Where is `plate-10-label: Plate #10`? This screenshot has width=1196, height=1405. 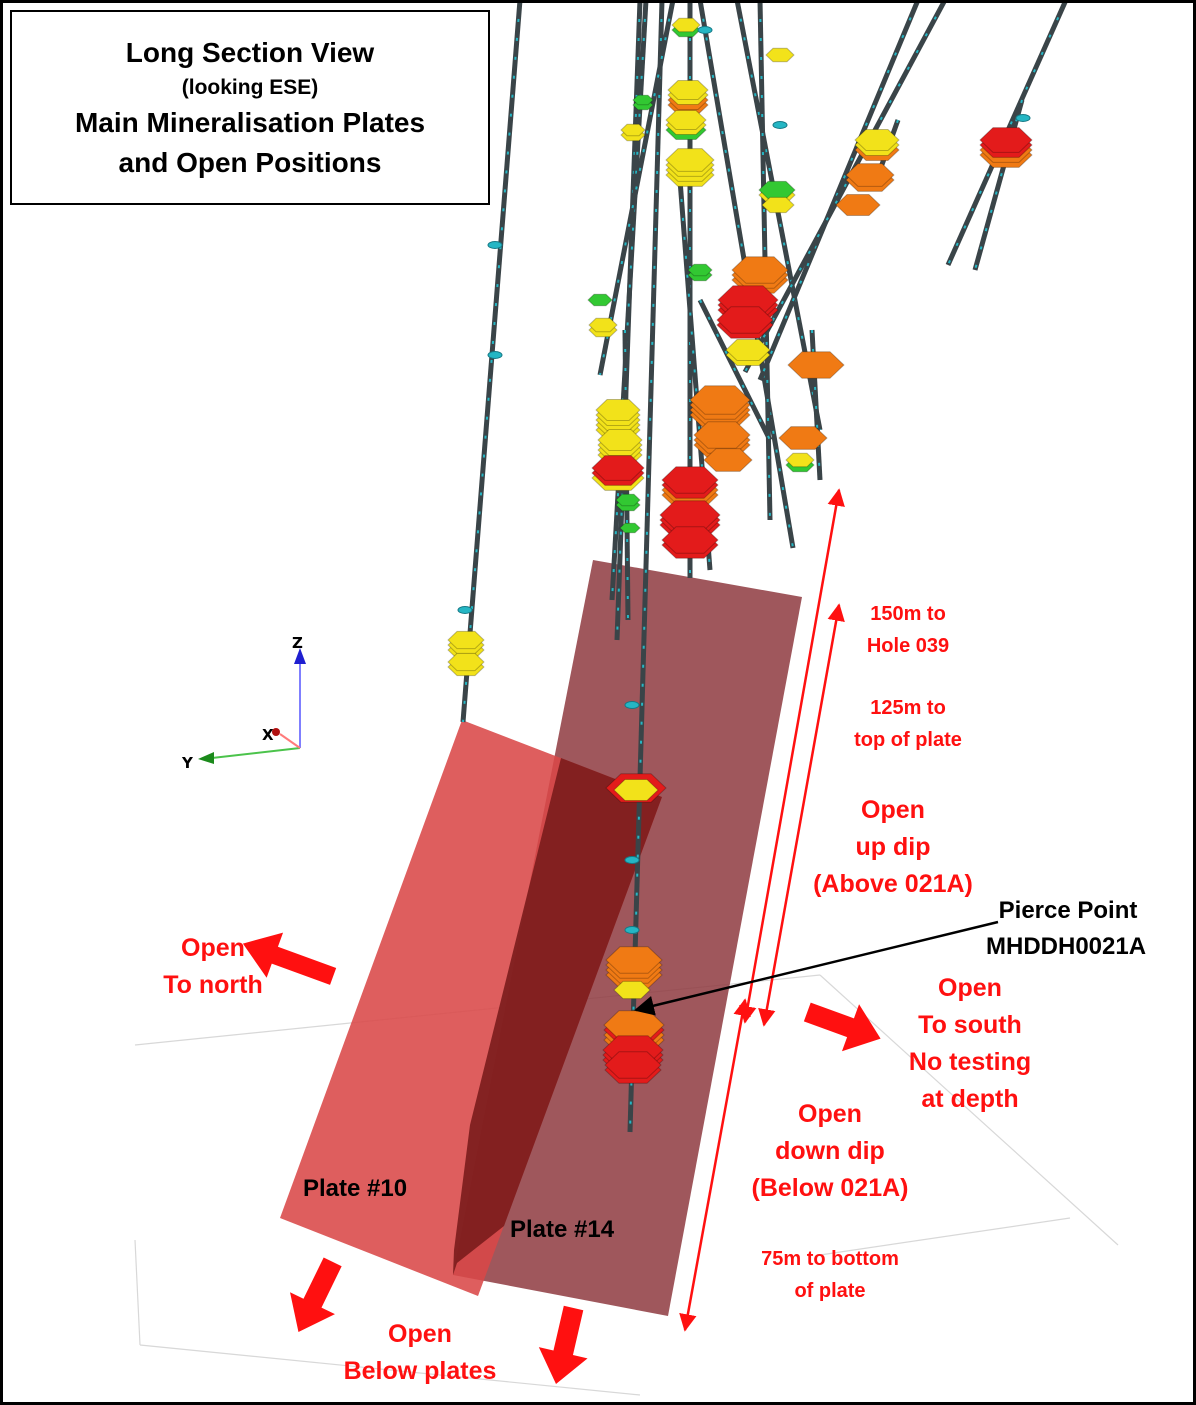 plate-10-label: Plate #10 is located at coordinates (355, 1188).